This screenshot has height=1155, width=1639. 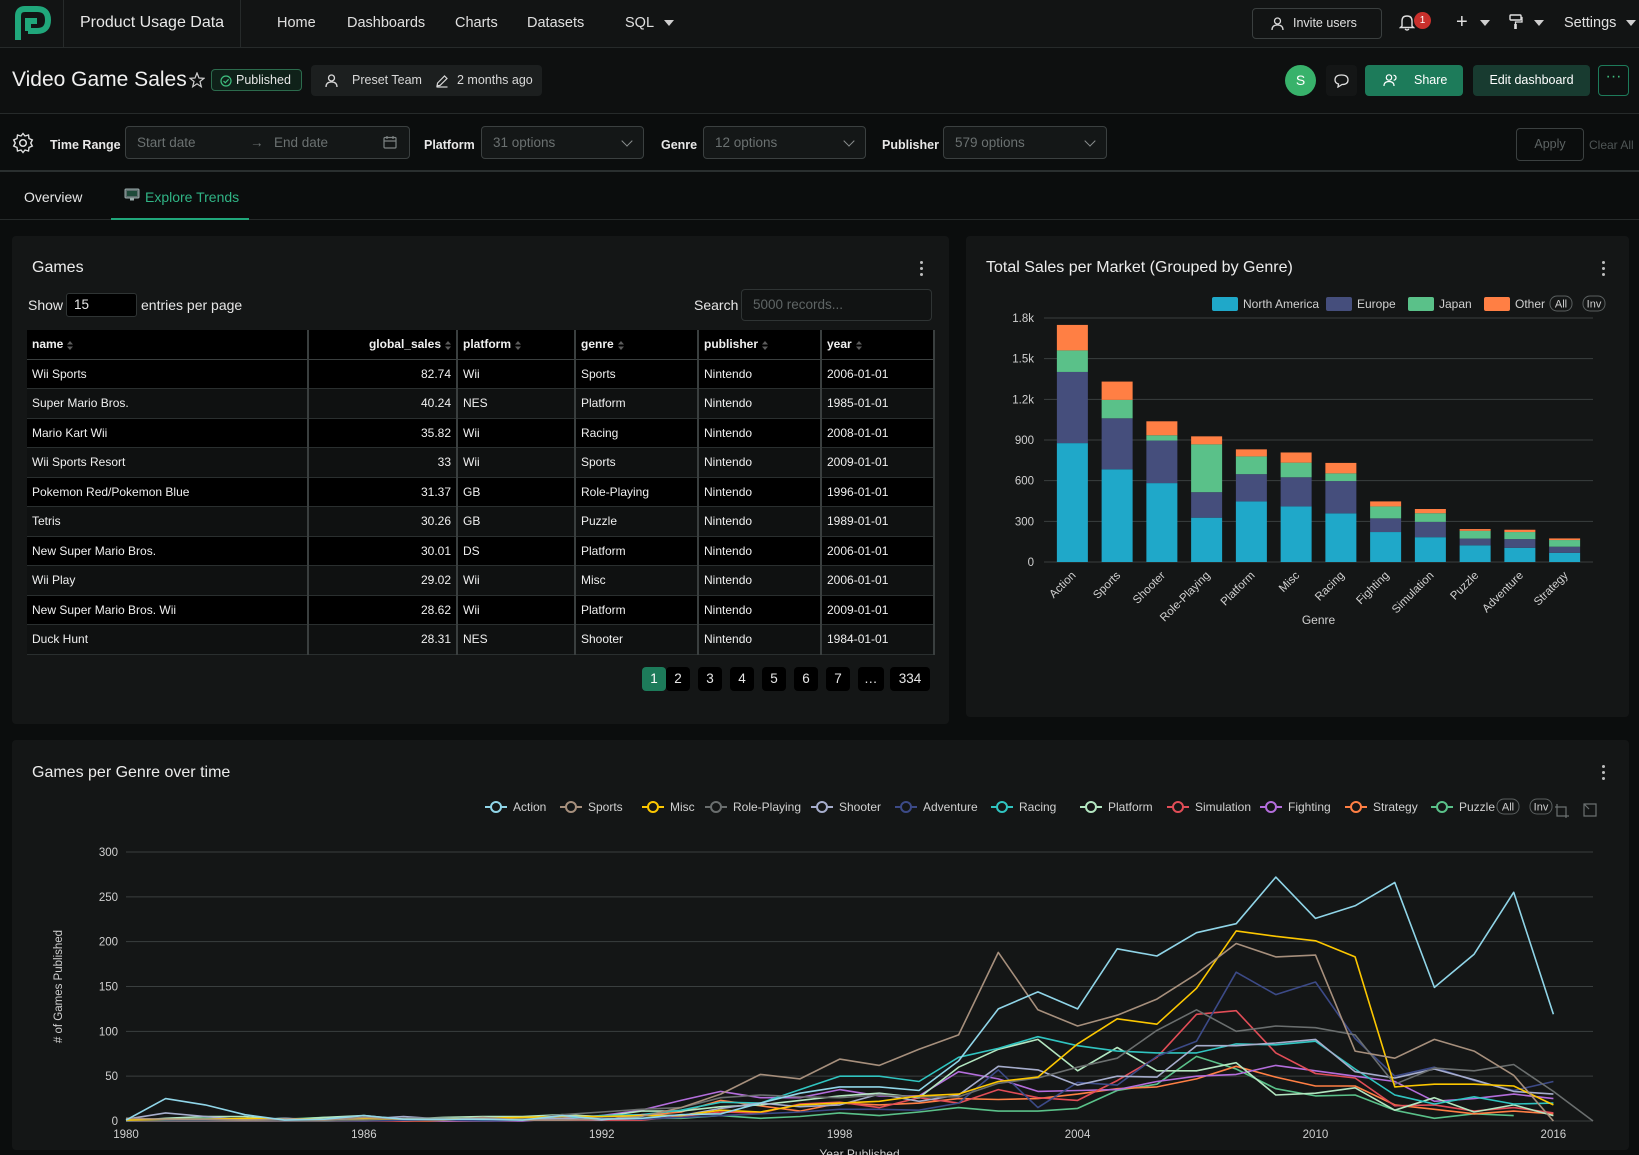 I want to click on column-header-year: year, so click(x=878, y=345).